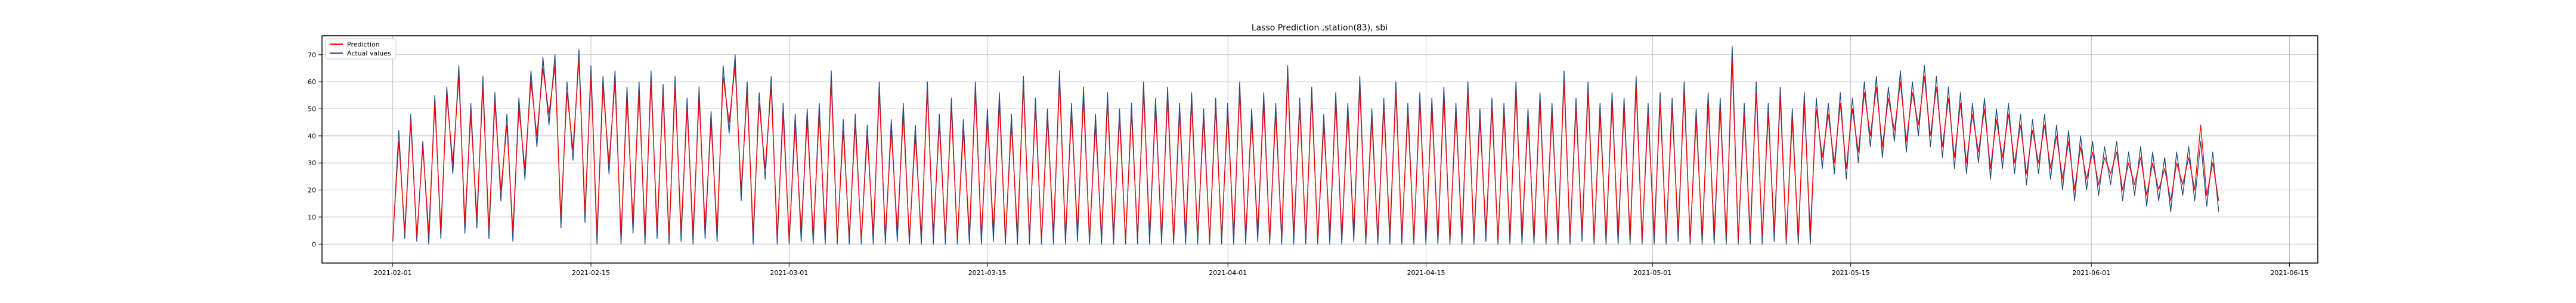 The width and height of the screenshot is (2576, 303). What do you see at coordinates (1652, 273) in the screenshot?
I see `x-tick-label: 2021-05-01` at bounding box center [1652, 273].